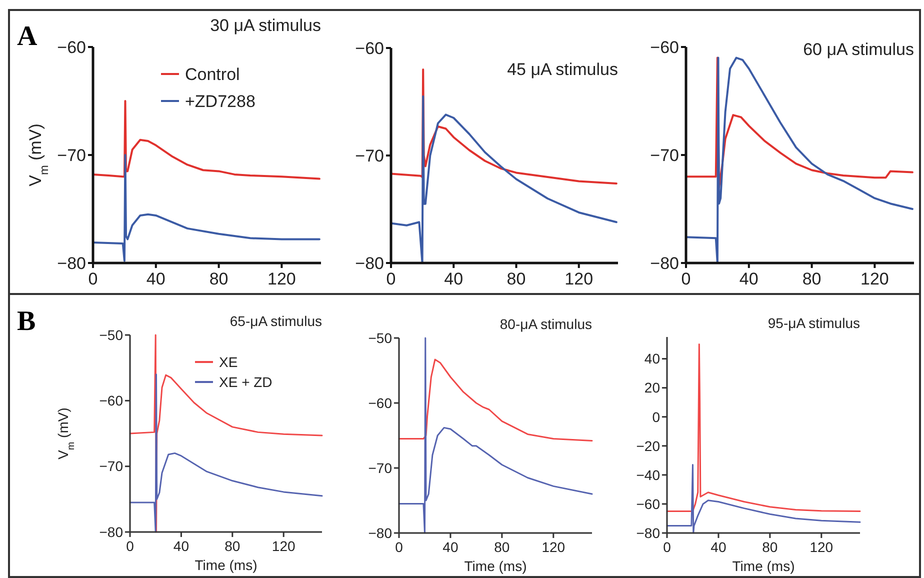 This screenshot has width=924, height=578. What do you see at coordinates (265, 25) in the screenshot?
I see `chart-title: 30 μA stimulus` at bounding box center [265, 25].